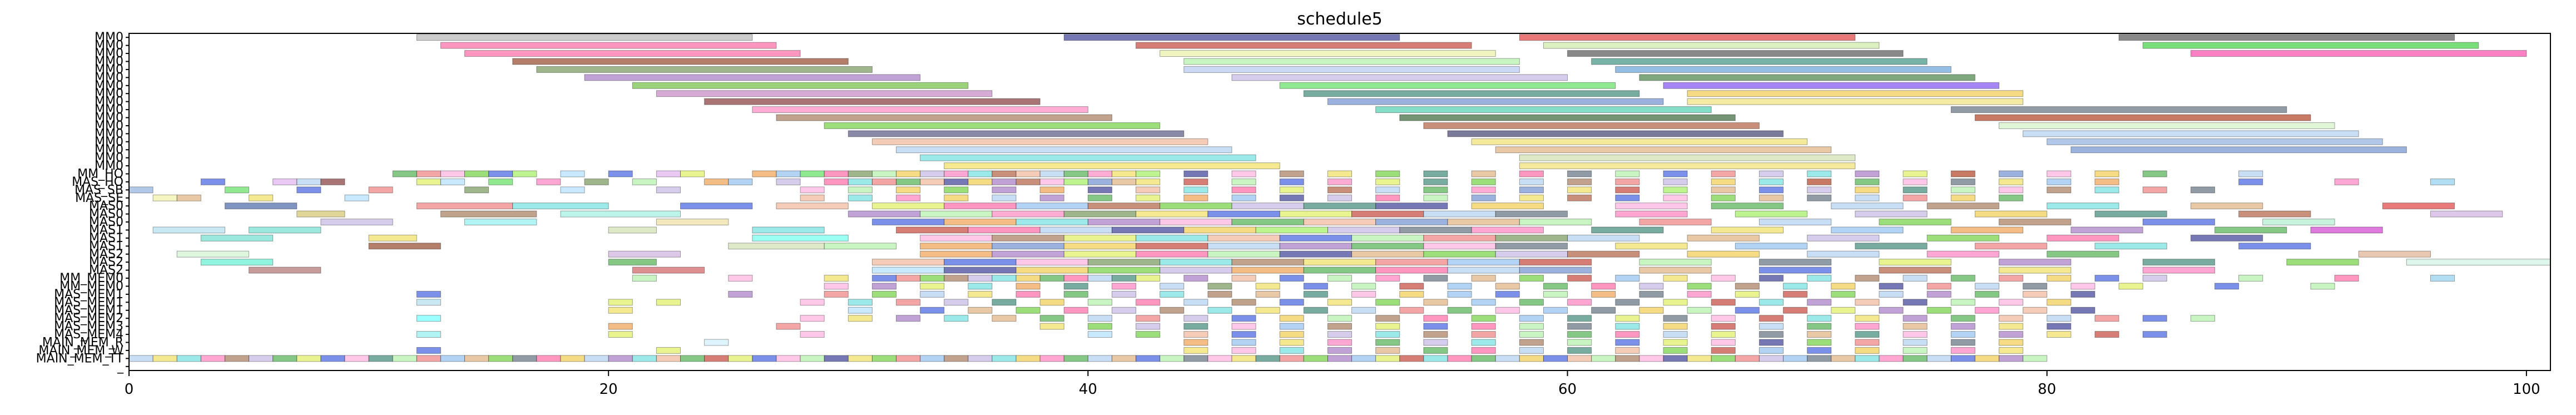 The width and height of the screenshot is (2576, 415). What do you see at coordinates (106, 271) in the screenshot?
I see `y-tick-label: MAS2` at bounding box center [106, 271].